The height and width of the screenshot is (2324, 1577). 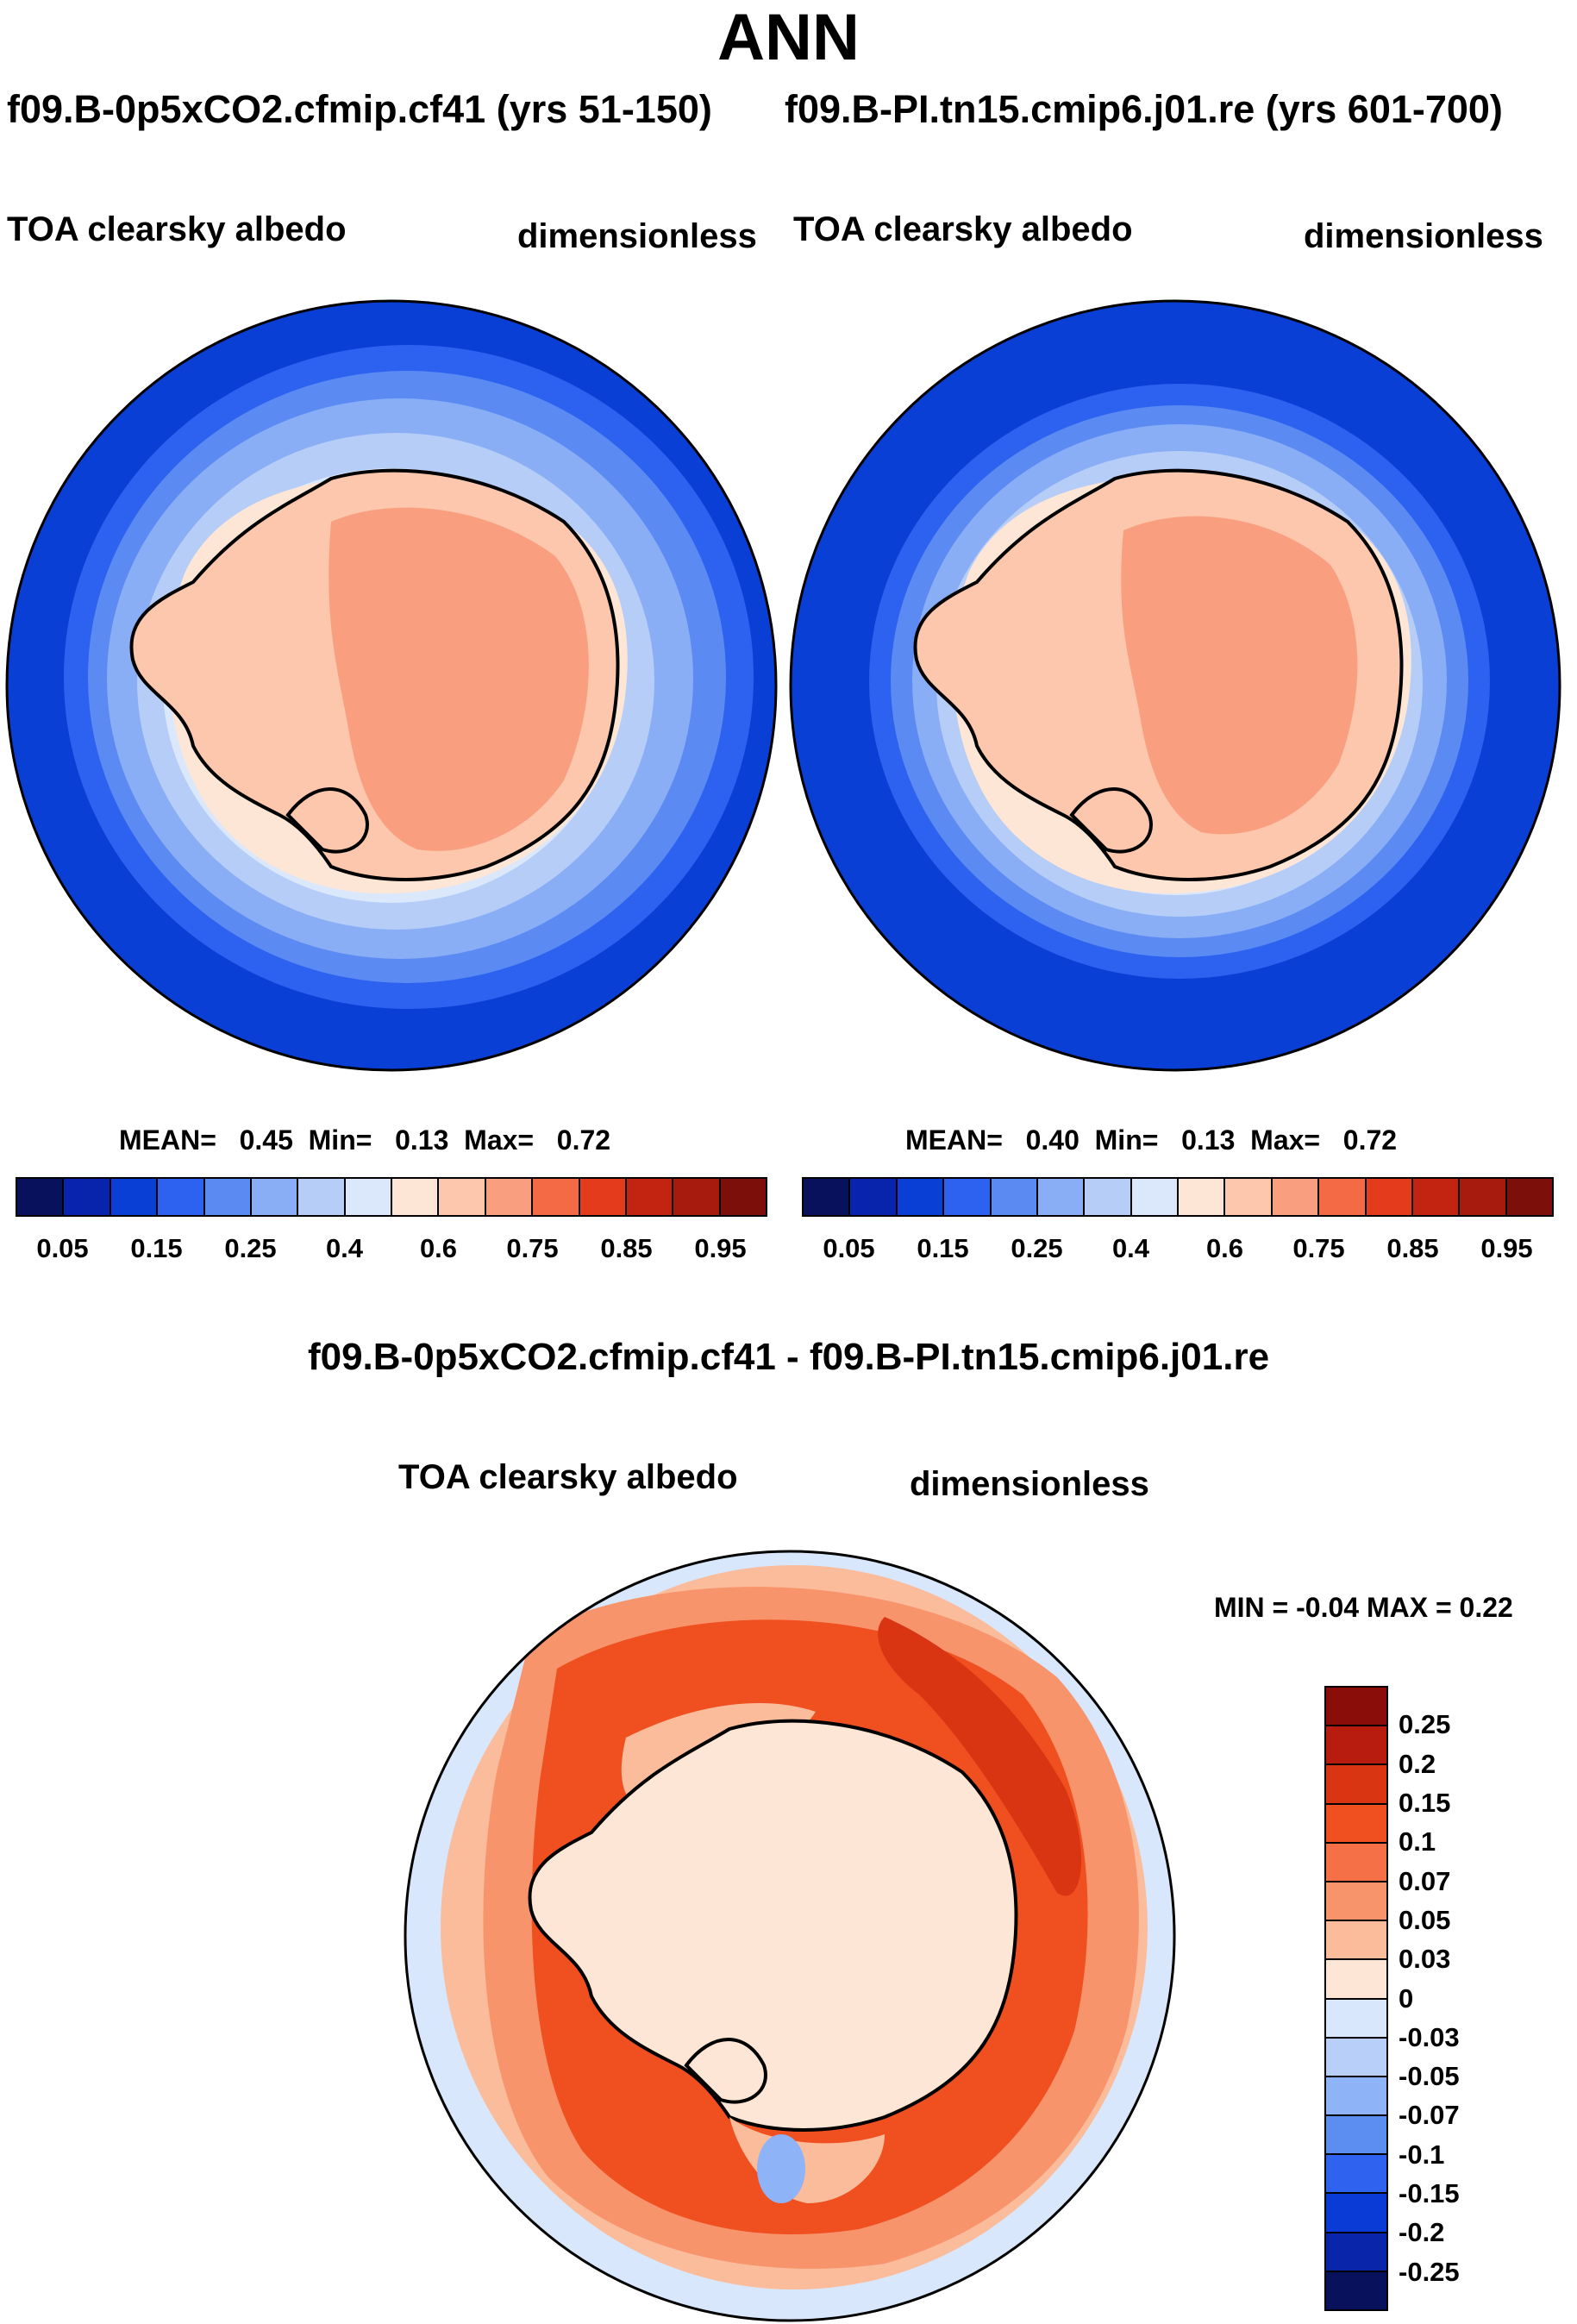 What do you see at coordinates (1144, 109) in the screenshot?
I see `case-title-right: f09.B-PI.tn15.cmip6.j01.re (yrs 601-700)` at bounding box center [1144, 109].